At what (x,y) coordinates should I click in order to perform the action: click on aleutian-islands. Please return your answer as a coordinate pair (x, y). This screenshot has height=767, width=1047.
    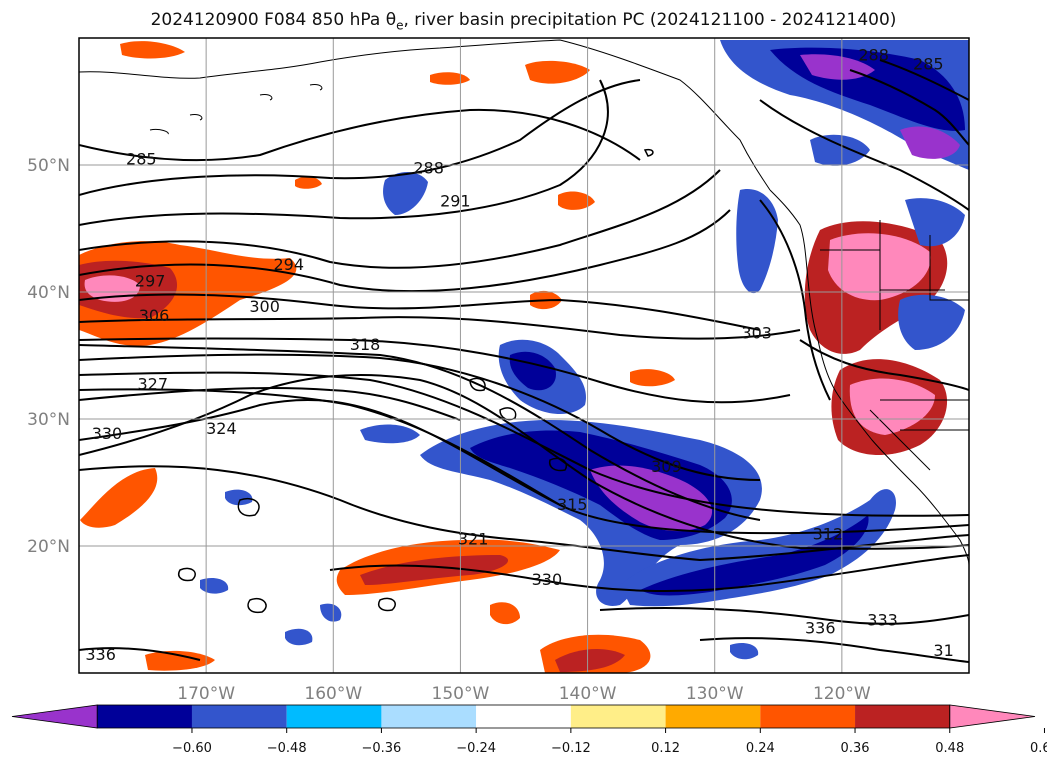
    Looking at the image, I should click on (236, 109).